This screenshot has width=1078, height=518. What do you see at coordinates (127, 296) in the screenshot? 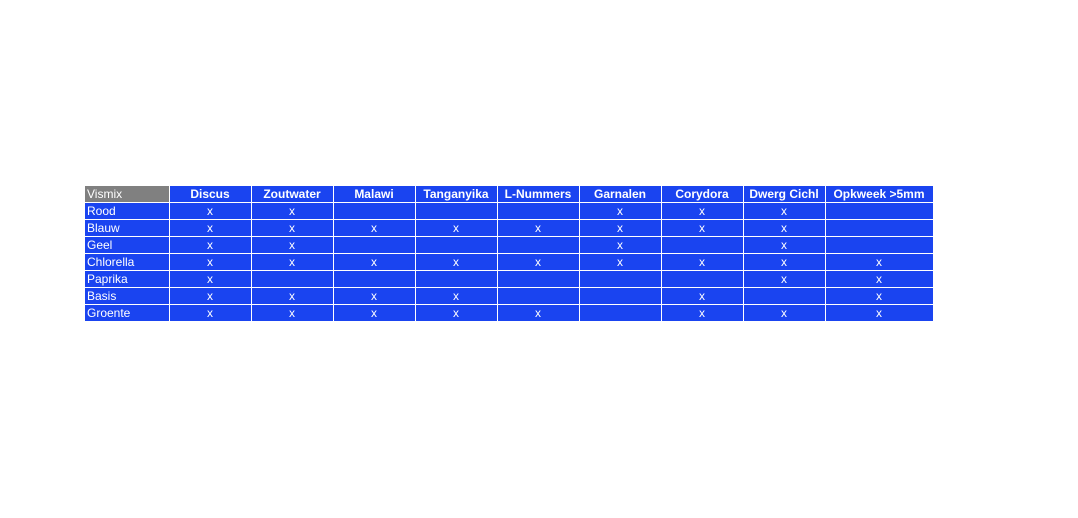
I see `row-label: Basis` at bounding box center [127, 296].